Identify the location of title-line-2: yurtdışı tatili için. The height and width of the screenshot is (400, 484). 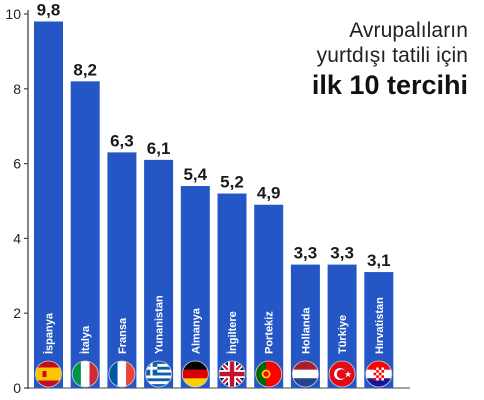
(392, 56).